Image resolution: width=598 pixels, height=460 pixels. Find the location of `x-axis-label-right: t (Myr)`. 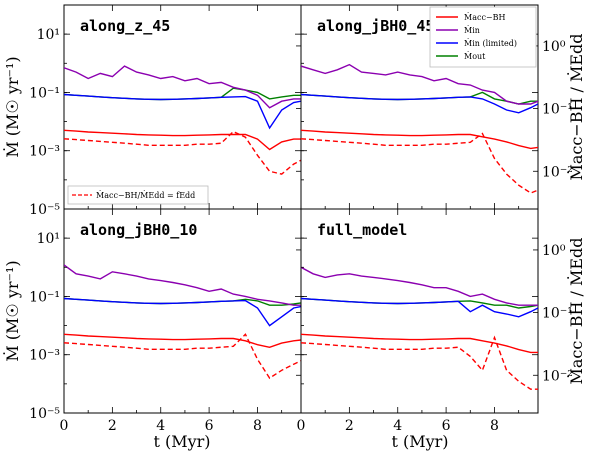

x-axis-label-right: t (Myr) is located at coordinates (419, 441).